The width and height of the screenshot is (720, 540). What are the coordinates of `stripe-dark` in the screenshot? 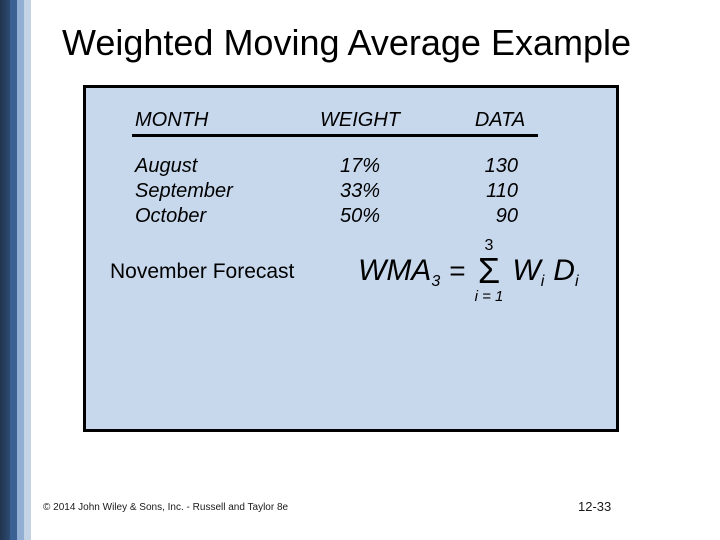 It's located at (5, 270).